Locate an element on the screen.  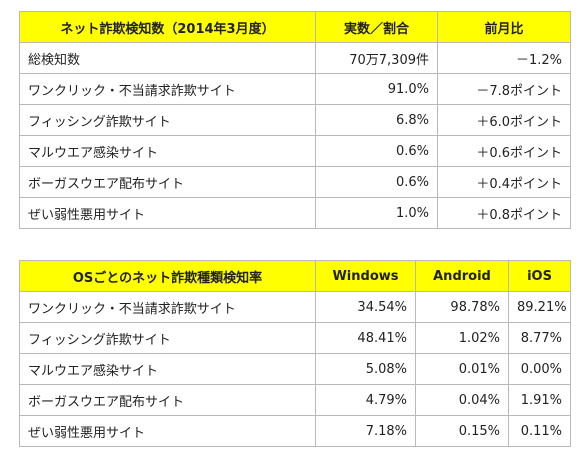
change-cell: ＋0.4ポイント is located at coordinates (504, 182).